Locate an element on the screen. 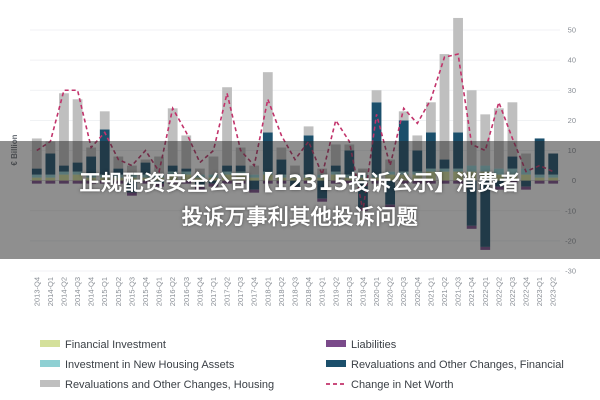 The image size is (600, 400). x-tick-label: 2021-Q2 is located at coordinates (444, 291).